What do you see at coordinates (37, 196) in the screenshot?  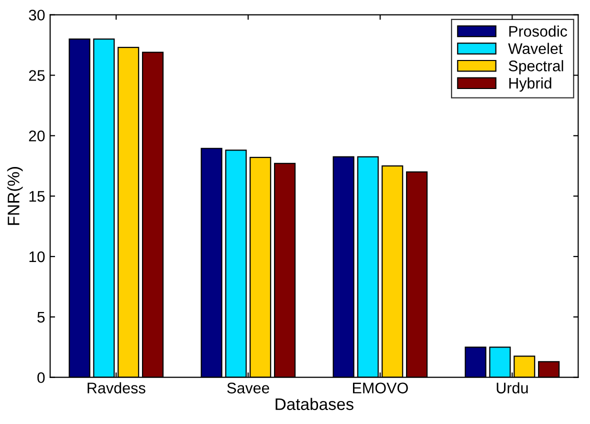 I see `y-tick-label: 15` at bounding box center [37, 196].